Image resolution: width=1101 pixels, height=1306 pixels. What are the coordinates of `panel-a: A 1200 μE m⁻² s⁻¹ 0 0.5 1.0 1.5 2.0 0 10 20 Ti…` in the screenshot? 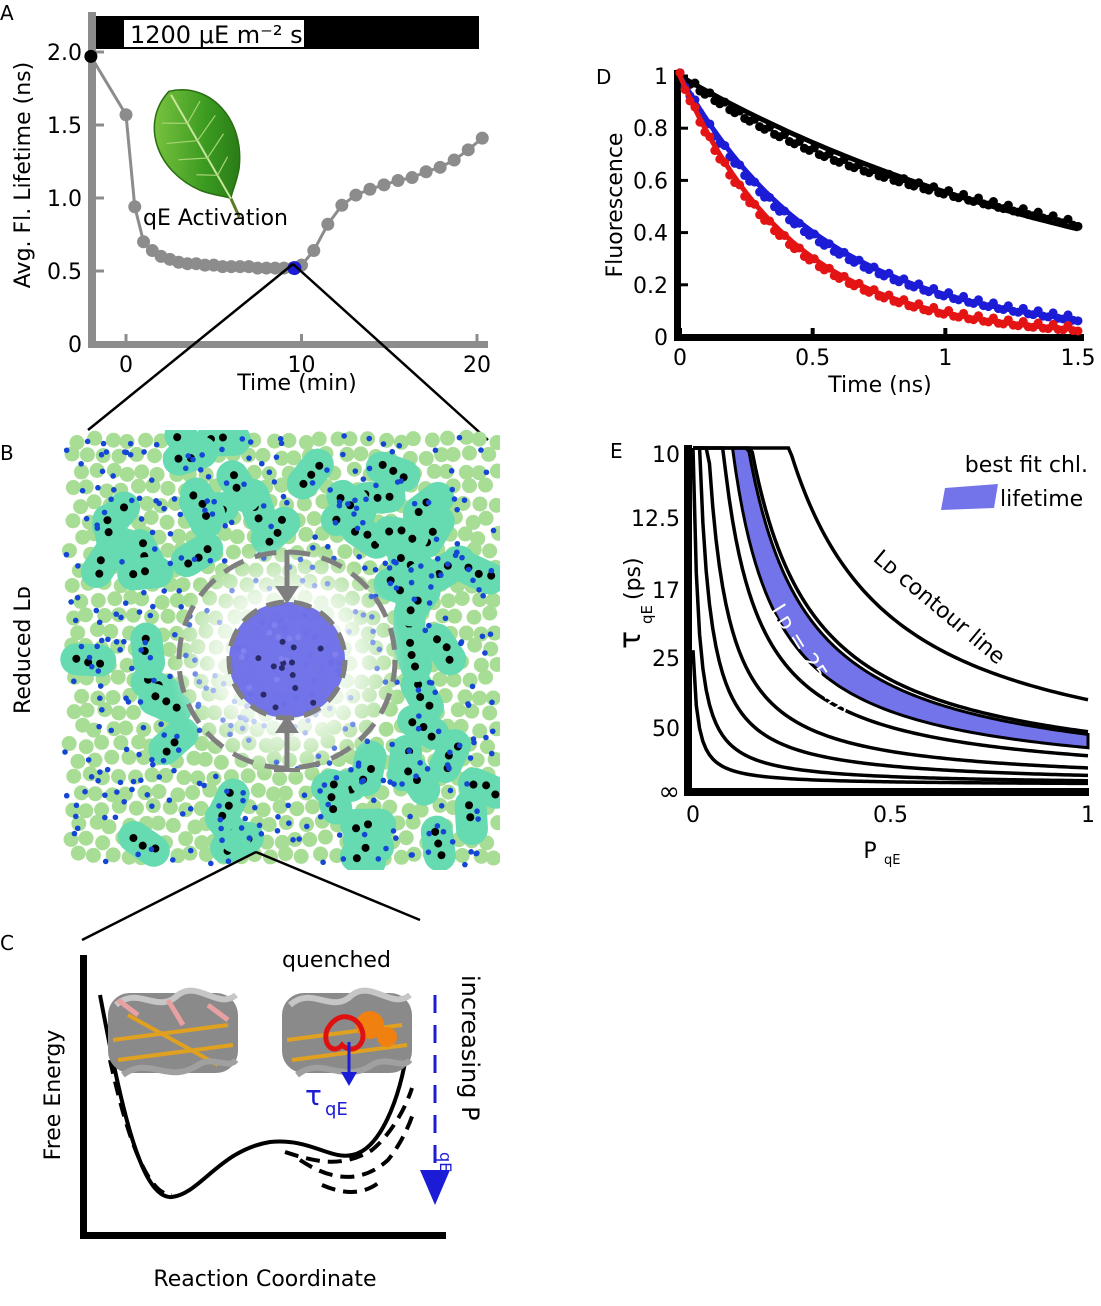 It's located at (245, 198).